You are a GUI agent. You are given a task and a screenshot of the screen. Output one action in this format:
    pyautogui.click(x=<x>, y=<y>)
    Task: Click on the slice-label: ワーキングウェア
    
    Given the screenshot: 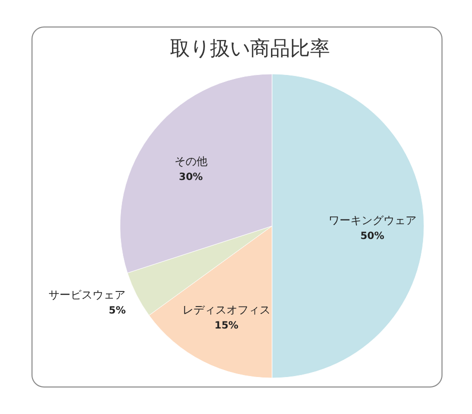 What is the action you would take?
    pyautogui.click(x=372, y=220)
    